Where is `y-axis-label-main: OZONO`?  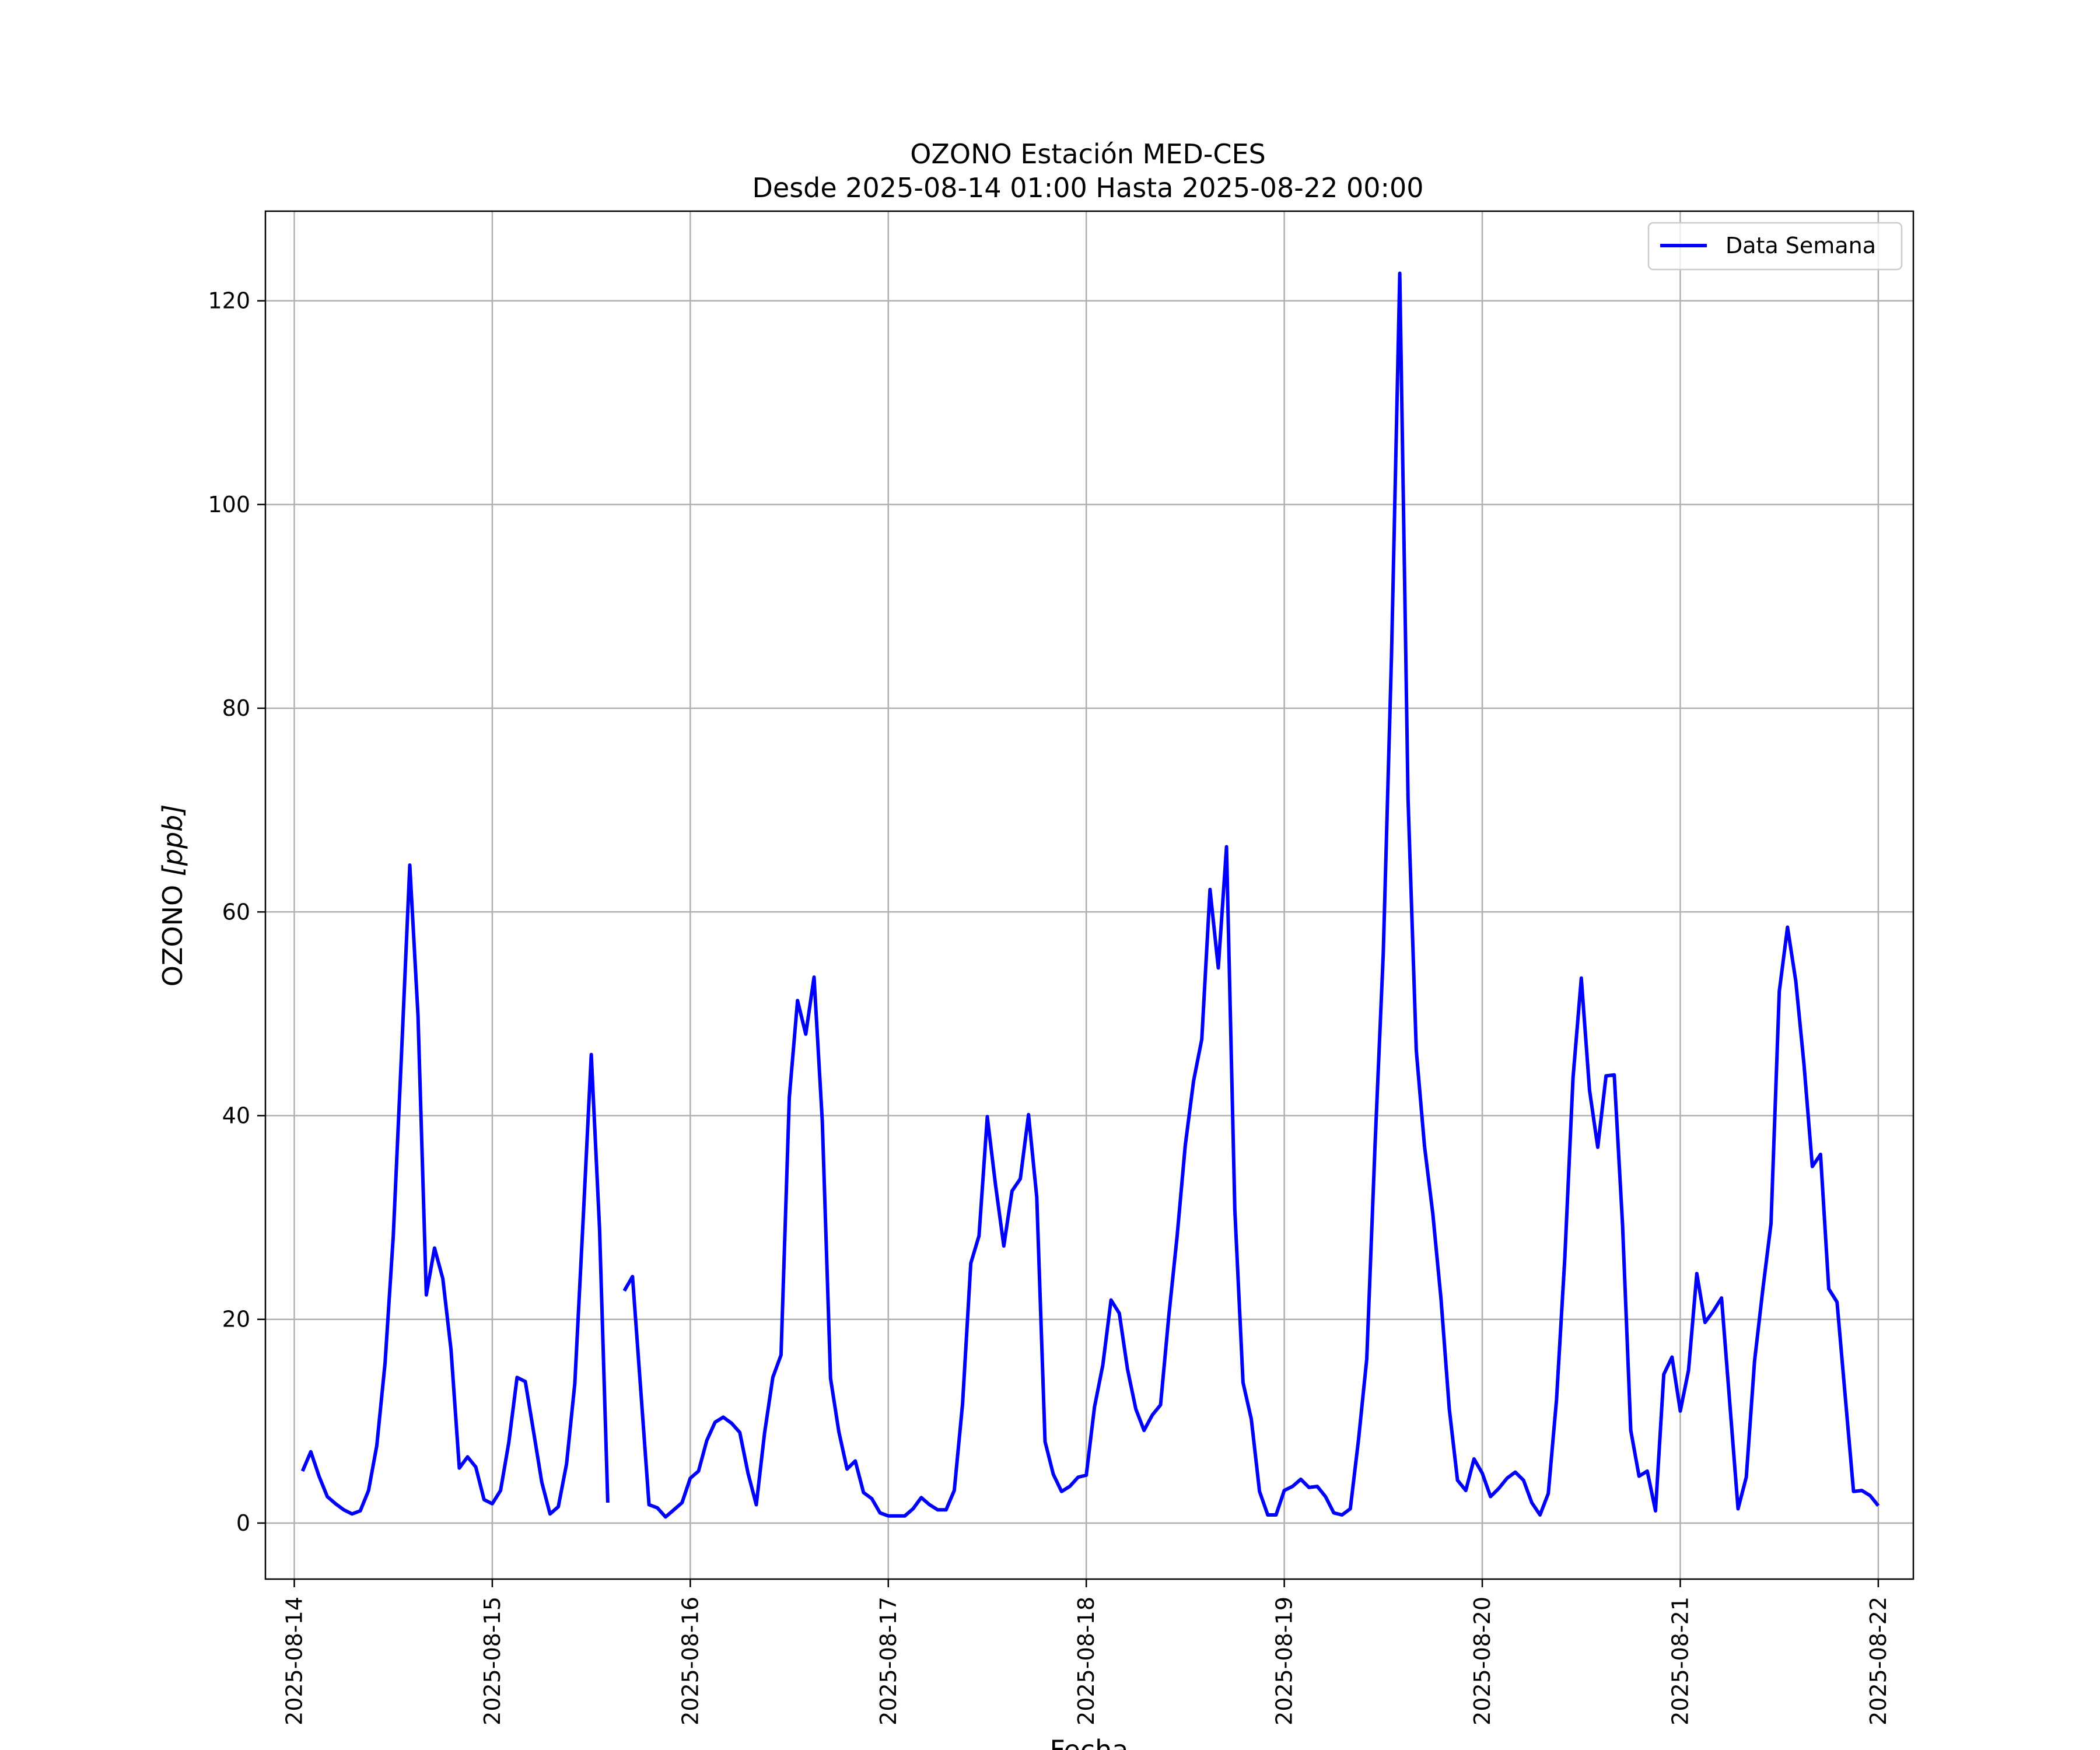 y-axis-label-main: OZONO is located at coordinates (173, 931).